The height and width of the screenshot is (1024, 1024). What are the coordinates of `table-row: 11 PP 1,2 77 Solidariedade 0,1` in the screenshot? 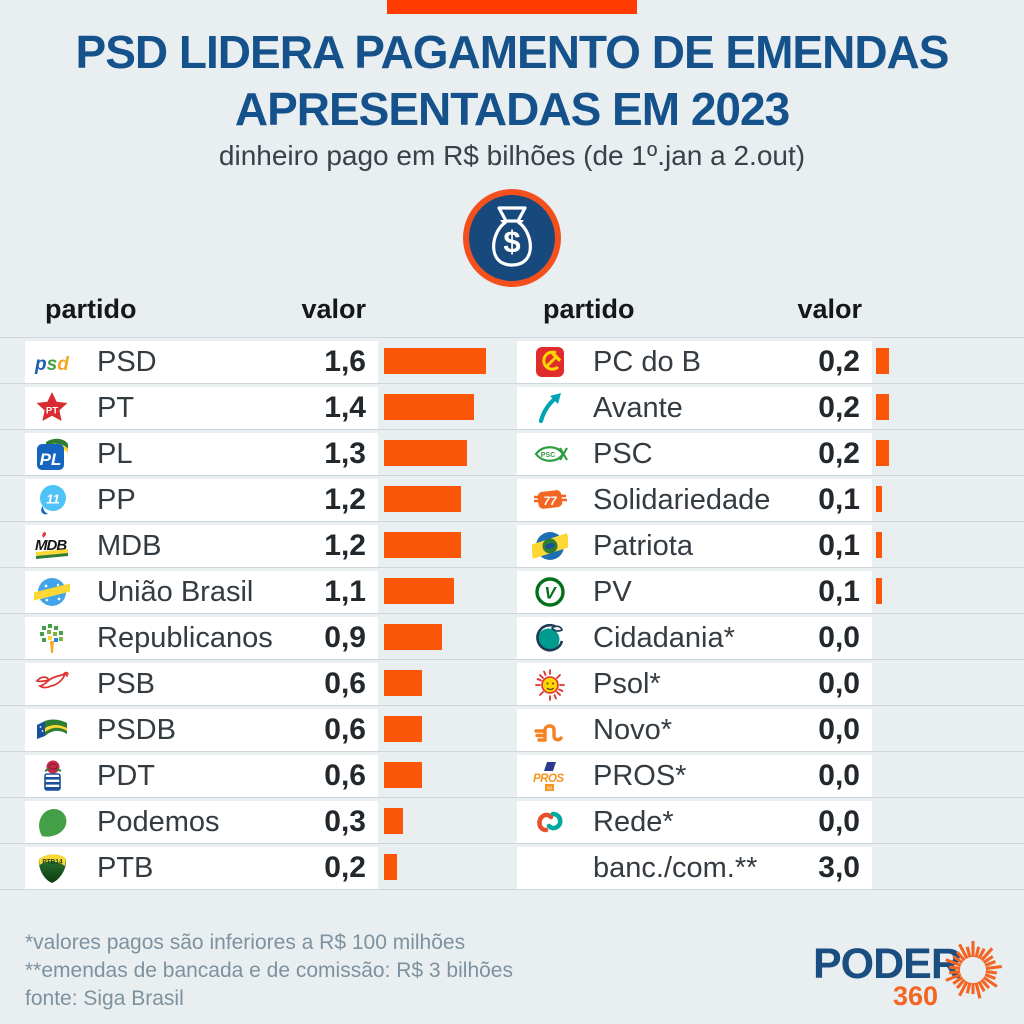 It's located at (512, 498).